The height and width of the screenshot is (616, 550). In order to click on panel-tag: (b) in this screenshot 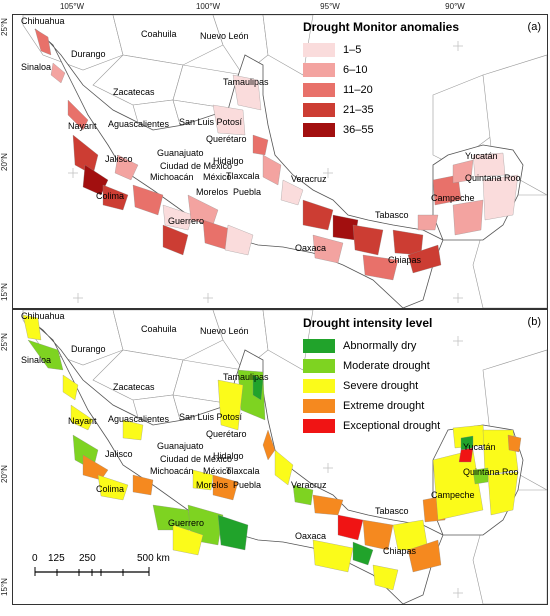, I will do `click(534, 322)`.